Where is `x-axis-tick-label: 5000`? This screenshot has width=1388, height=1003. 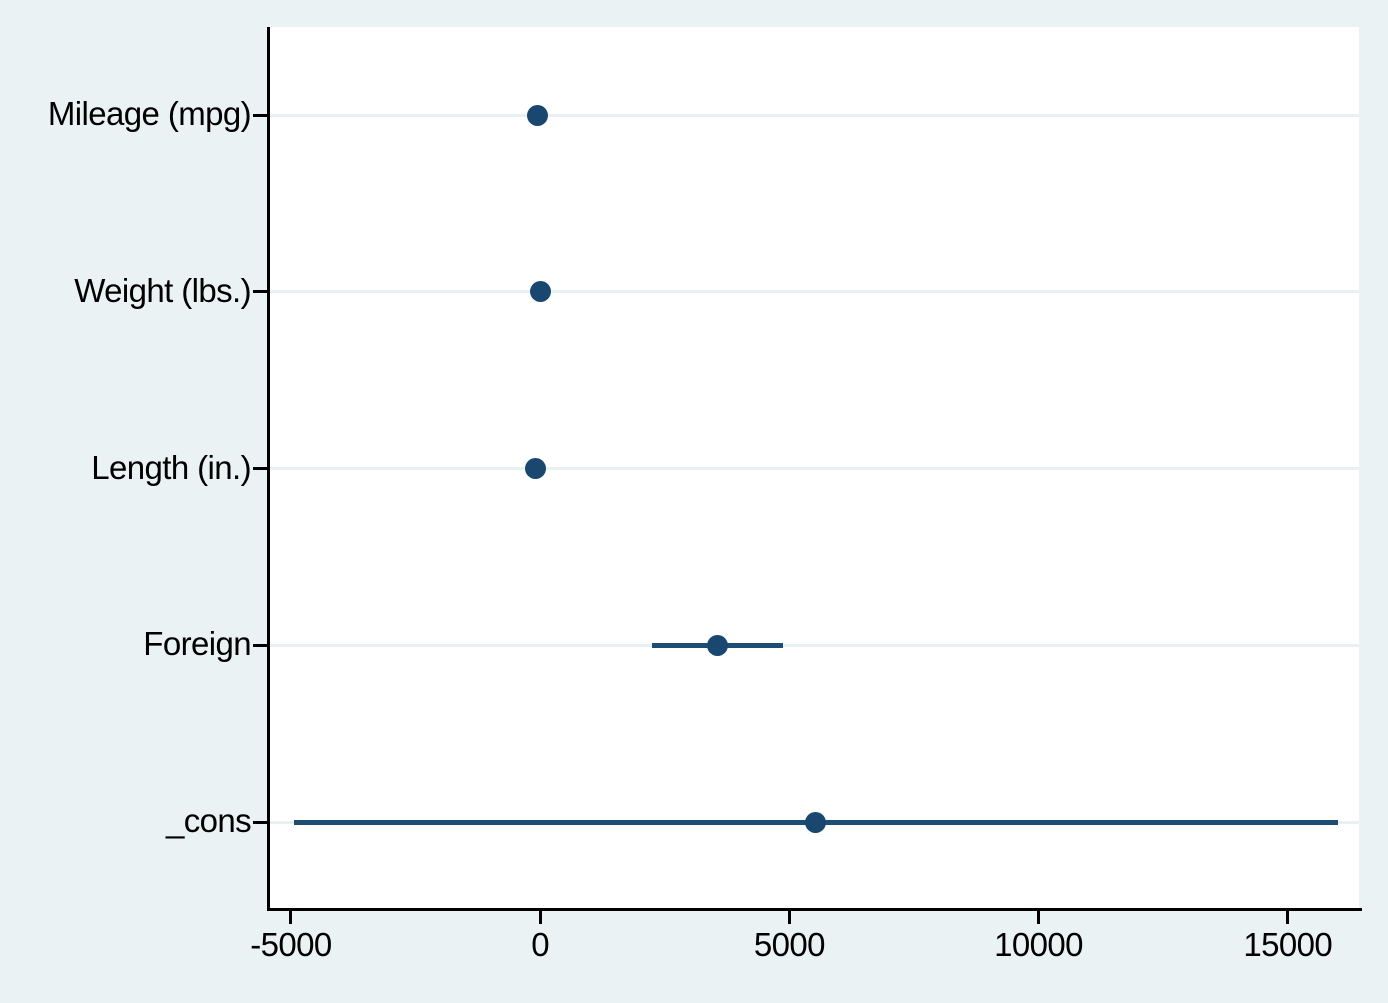
x-axis-tick-label: 5000 is located at coordinates (789, 944).